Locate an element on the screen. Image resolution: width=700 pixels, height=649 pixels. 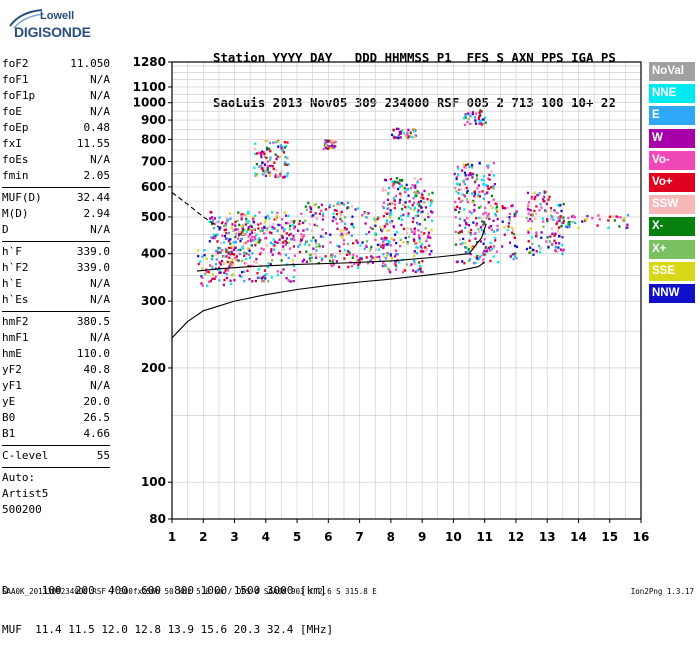
param-row: fmin 2.05 is located at coordinates (56, 176).